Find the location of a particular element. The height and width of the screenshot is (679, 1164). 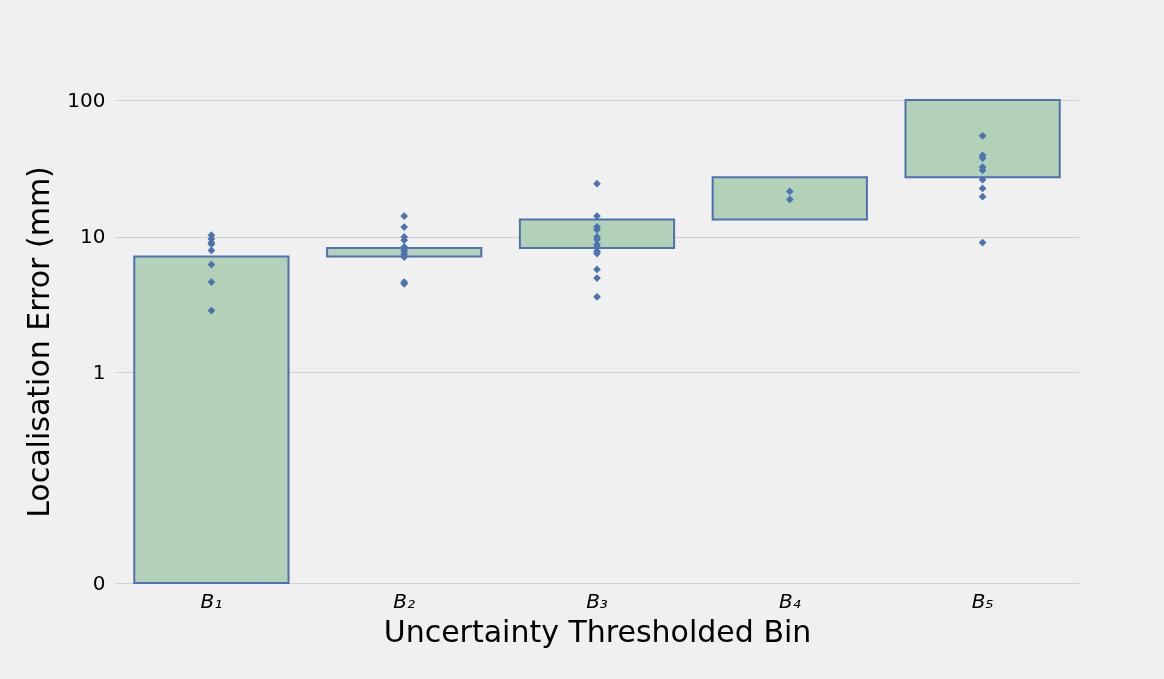

y-tick-label: 1 is located at coordinates (99, 371).